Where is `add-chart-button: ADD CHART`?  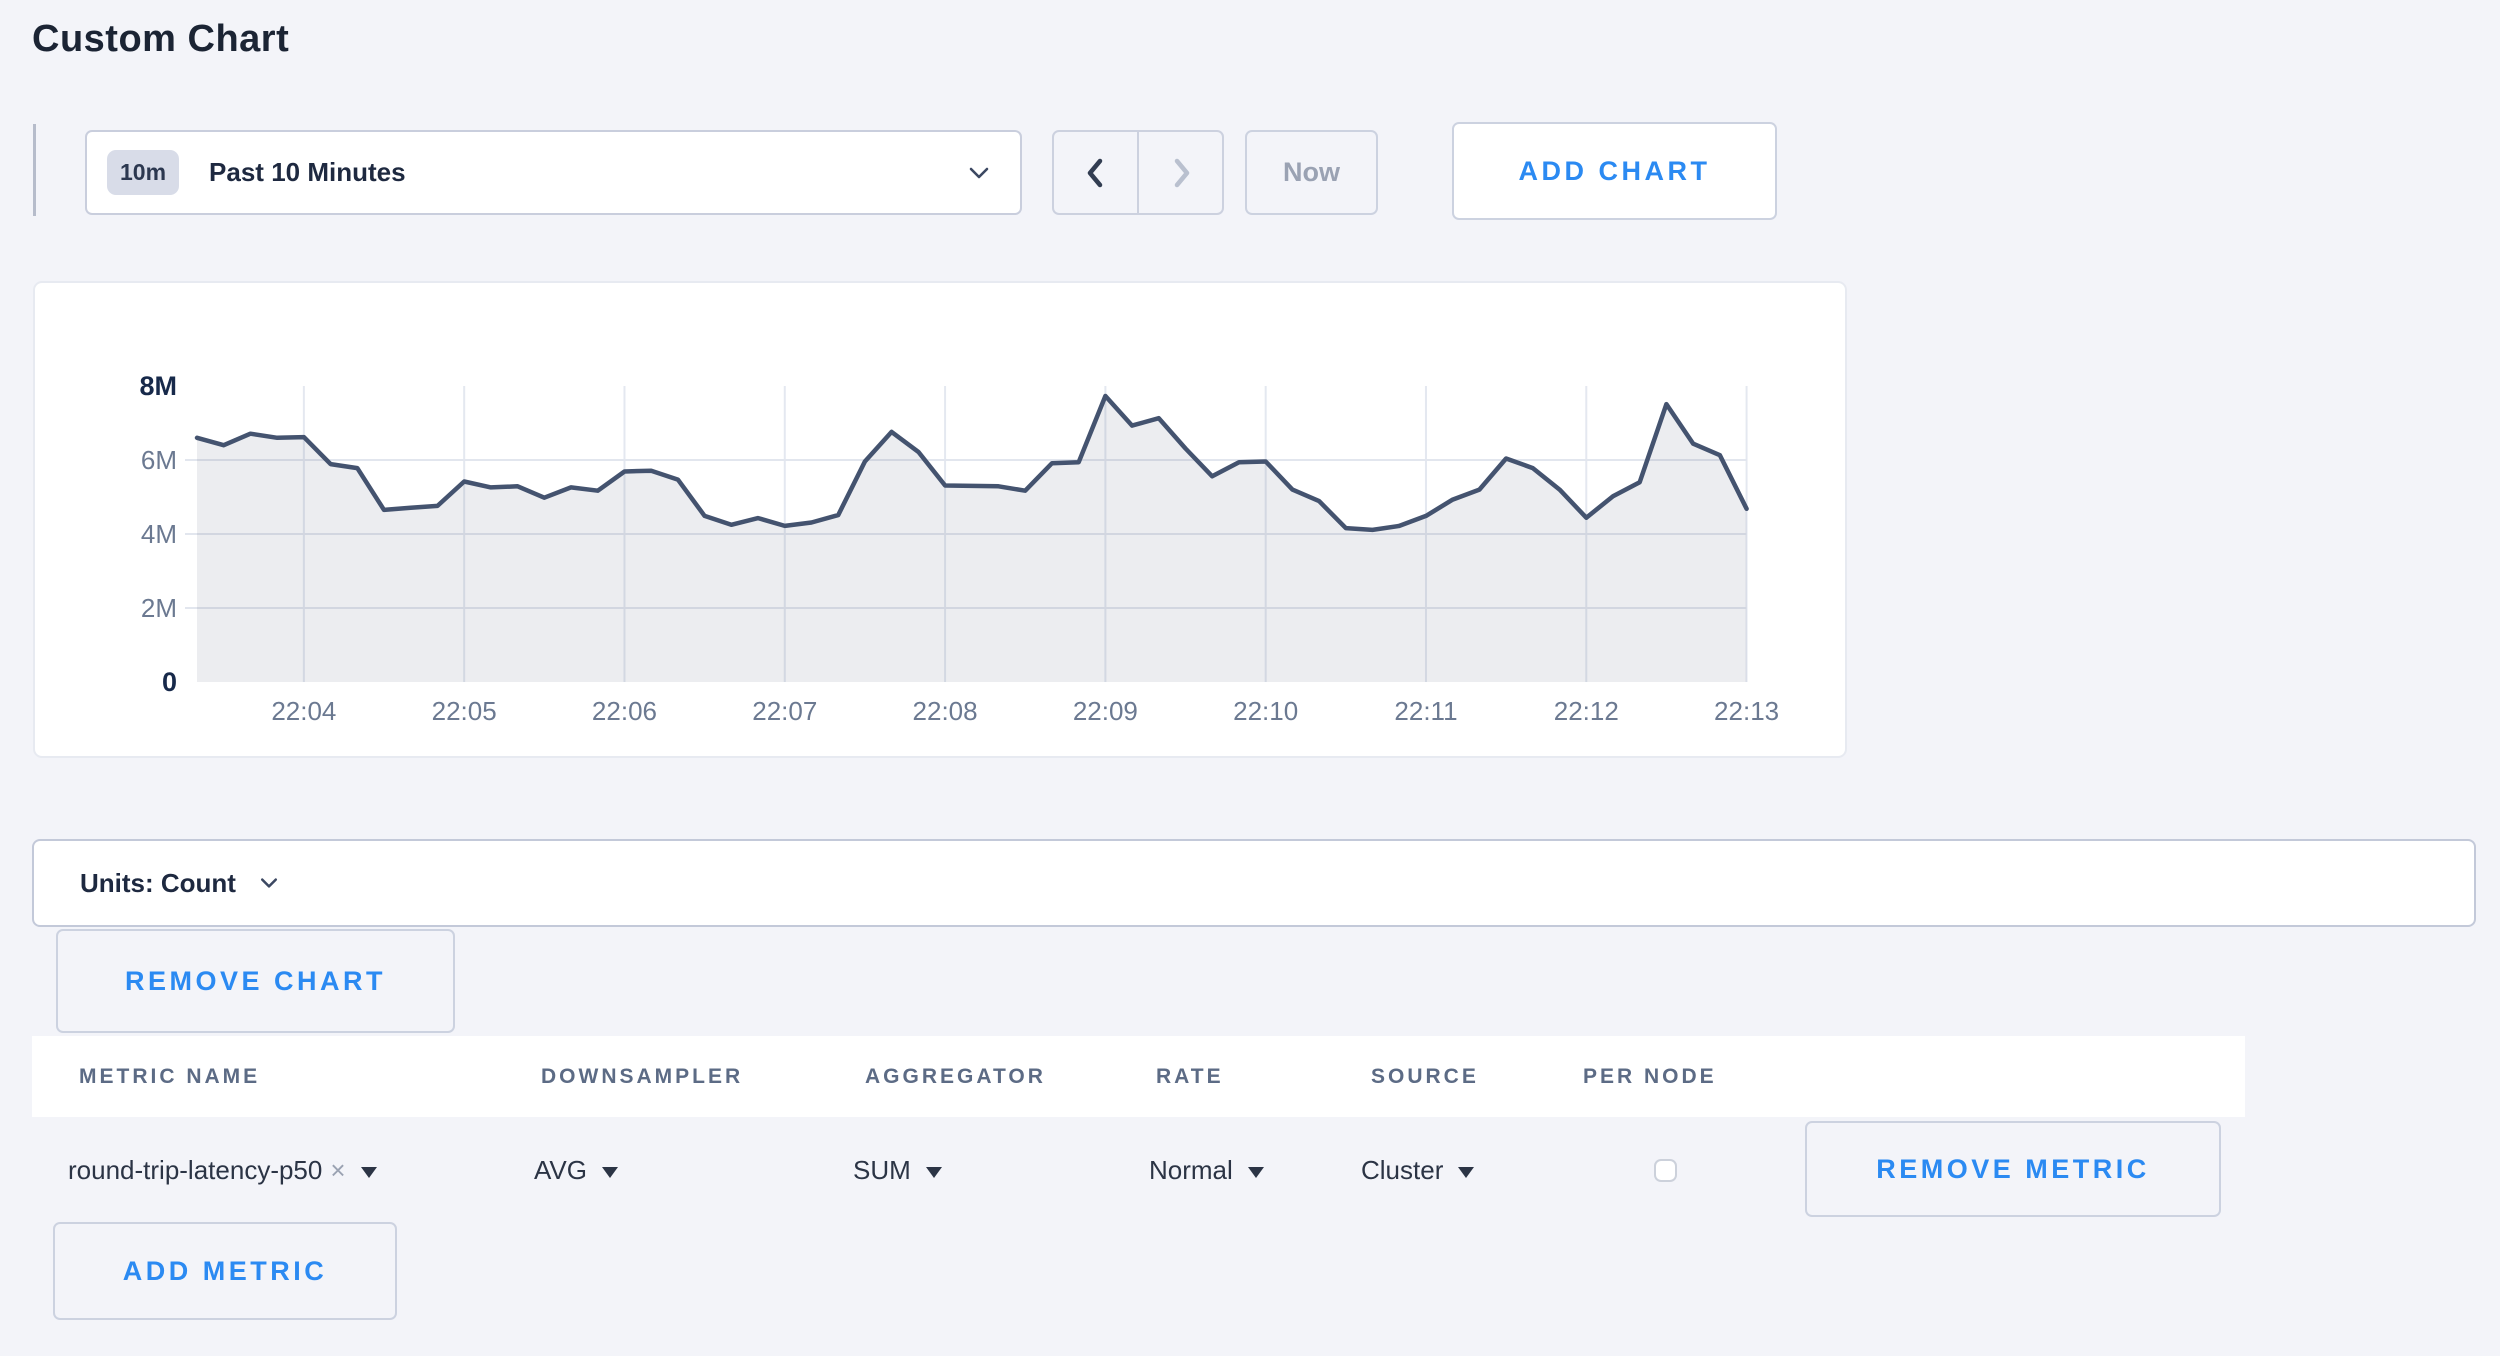
add-chart-button: ADD CHART is located at coordinates (1614, 171).